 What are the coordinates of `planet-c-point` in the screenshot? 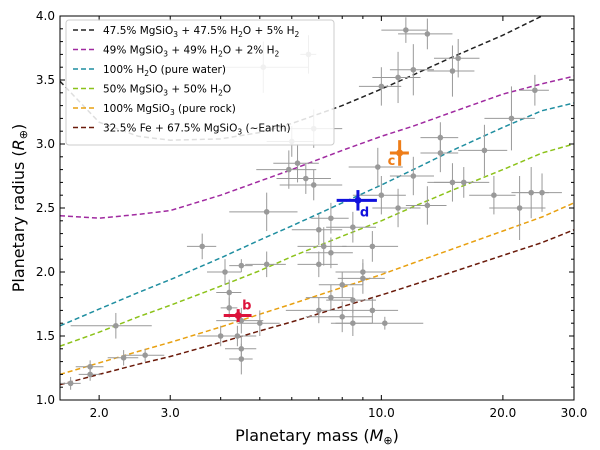 It's located at (400, 153).